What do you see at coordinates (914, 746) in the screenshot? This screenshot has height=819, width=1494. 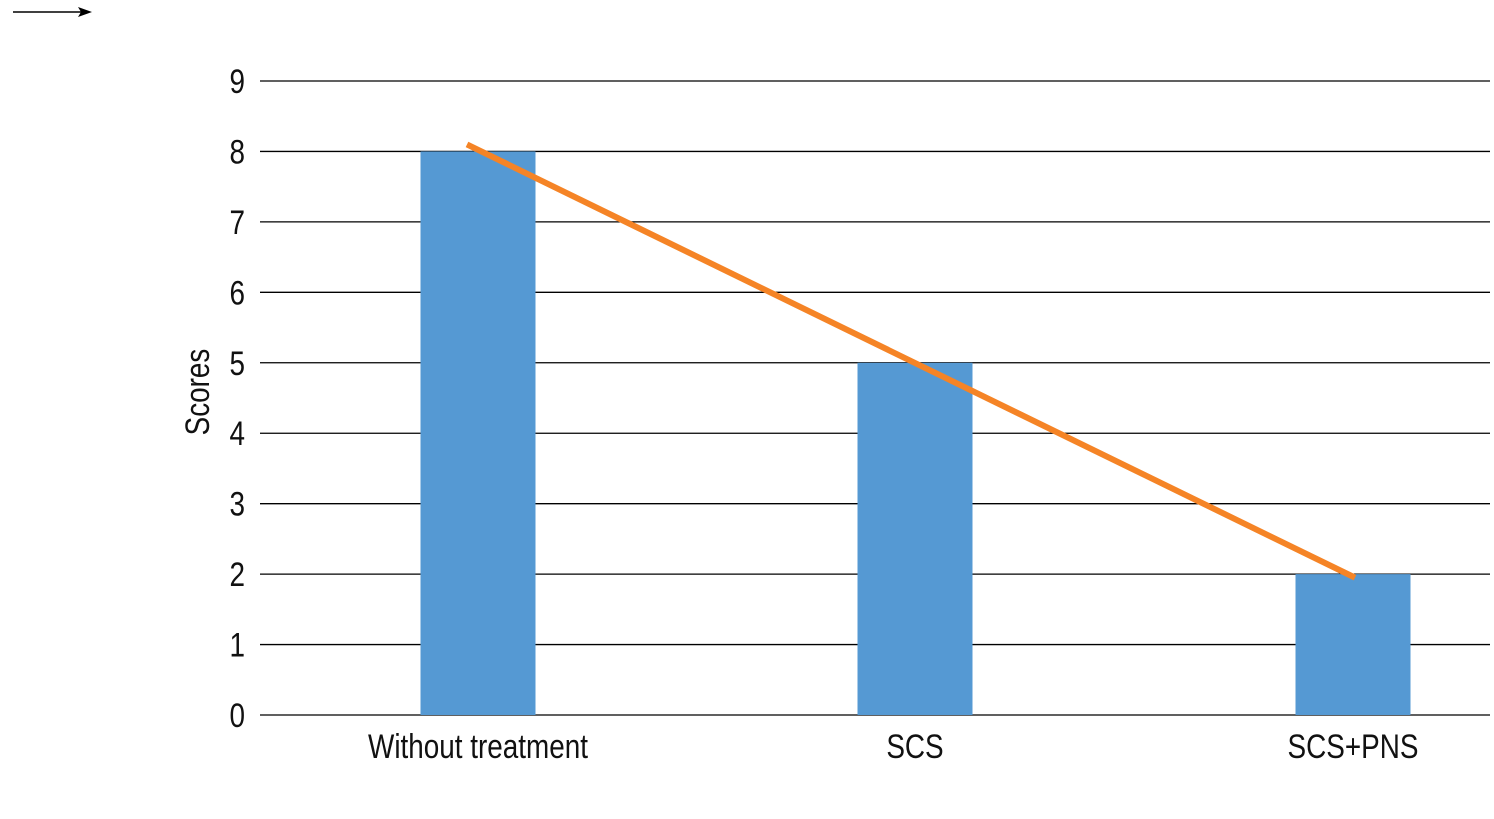 I see `x-tick-label: SCS` at bounding box center [914, 746].